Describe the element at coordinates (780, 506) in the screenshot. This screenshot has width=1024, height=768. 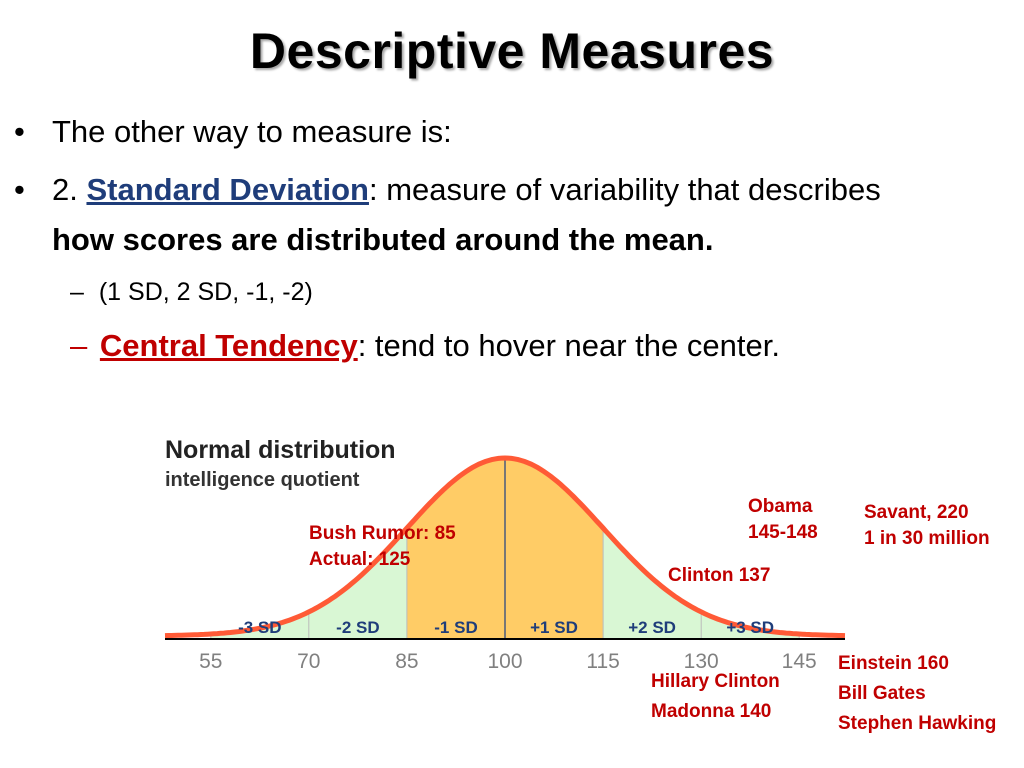
I see `note-line: Obama` at that location.